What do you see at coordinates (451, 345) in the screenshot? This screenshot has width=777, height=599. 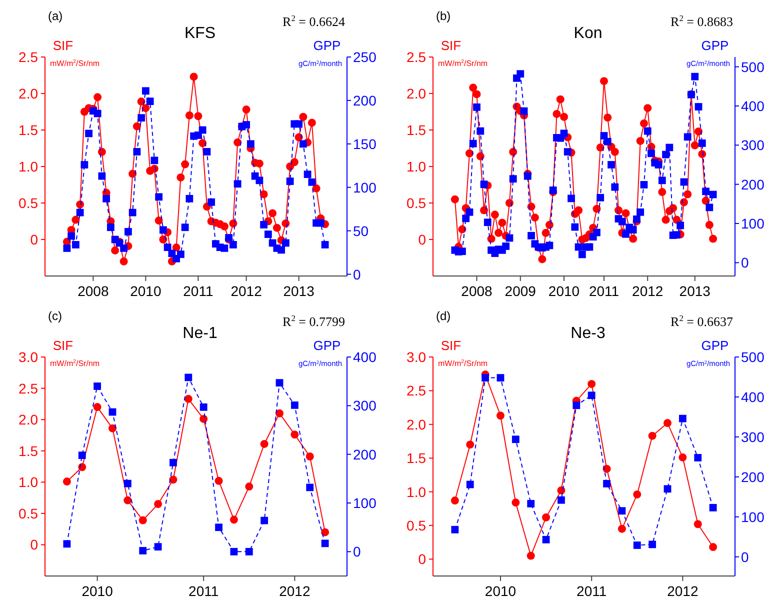 I see `y-axis-title: SIF` at bounding box center [451, 345].